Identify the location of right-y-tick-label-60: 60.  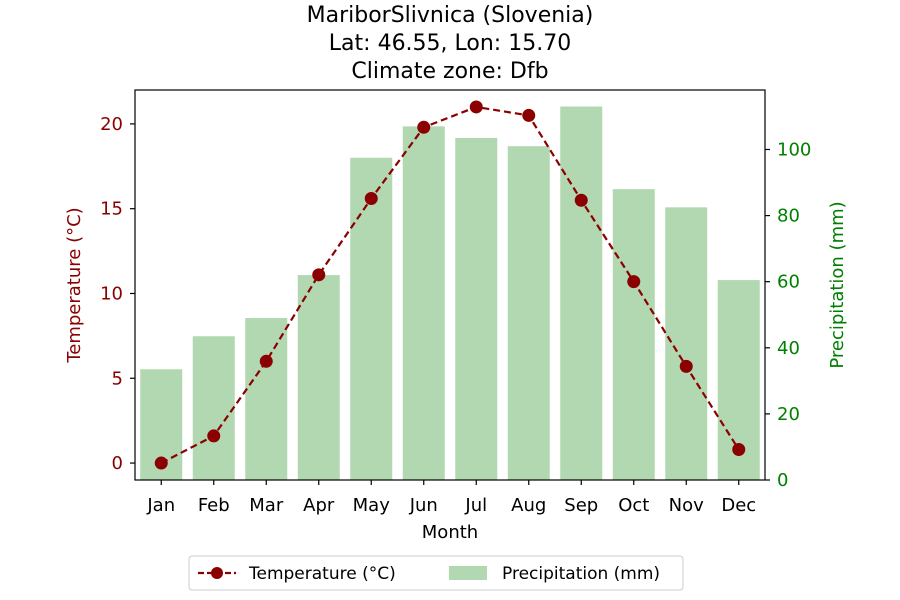
(788, 282).